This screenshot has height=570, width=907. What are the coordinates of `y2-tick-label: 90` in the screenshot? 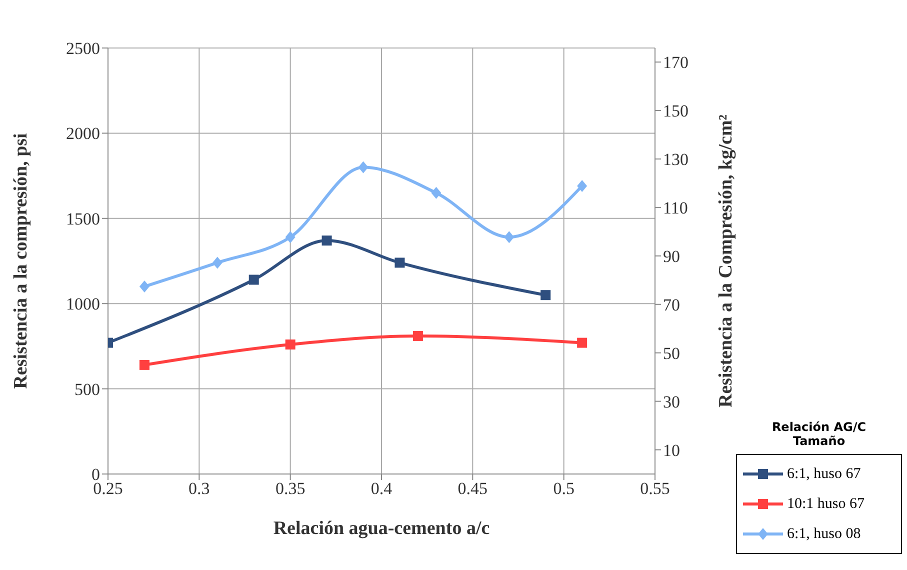 It's located at (671, 256).